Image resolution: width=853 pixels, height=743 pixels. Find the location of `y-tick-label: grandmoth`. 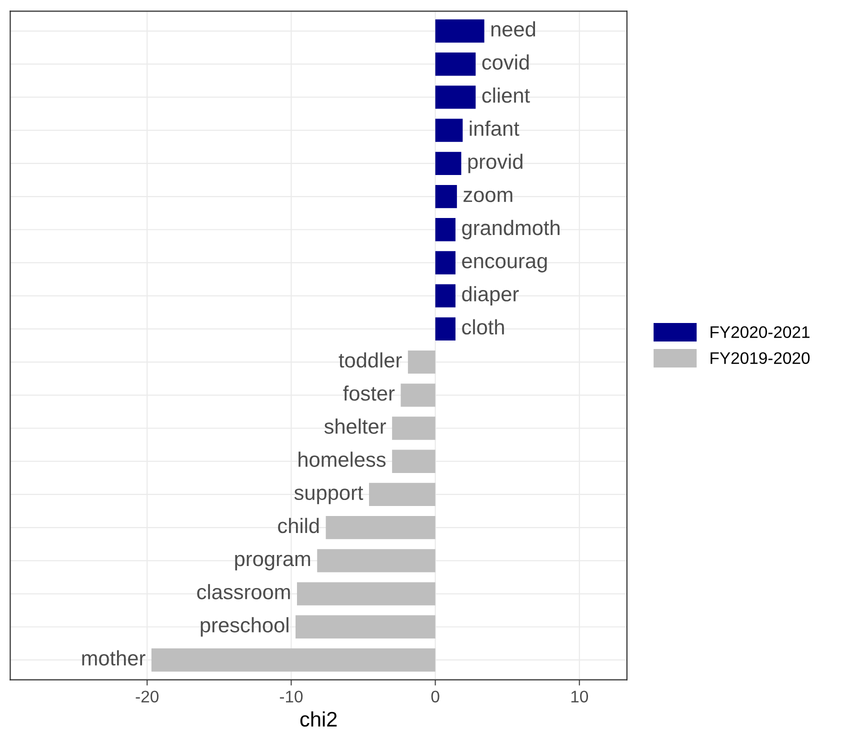

y-tick-label: grandmoth is located at coordinates (511, 230).